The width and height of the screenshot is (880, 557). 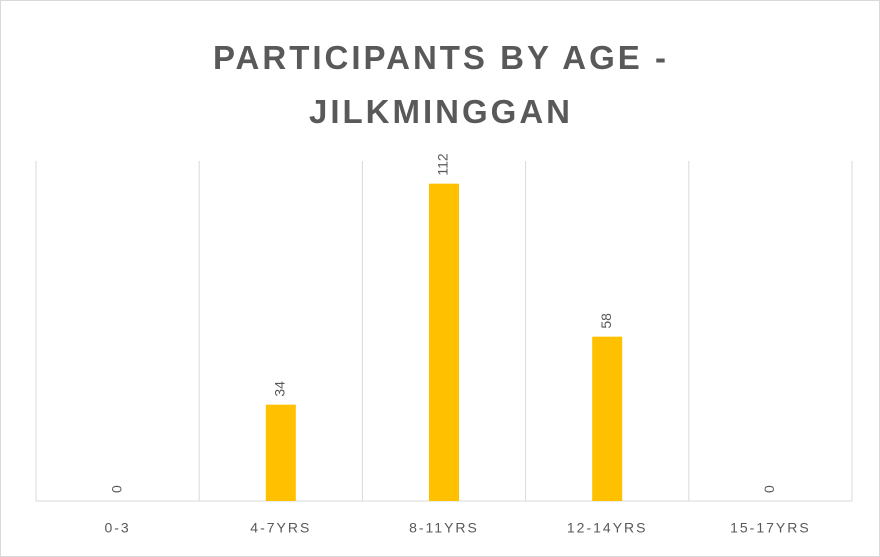 I want to click on x-tick-label: 8-11YRS, so click(x=444, y=528).